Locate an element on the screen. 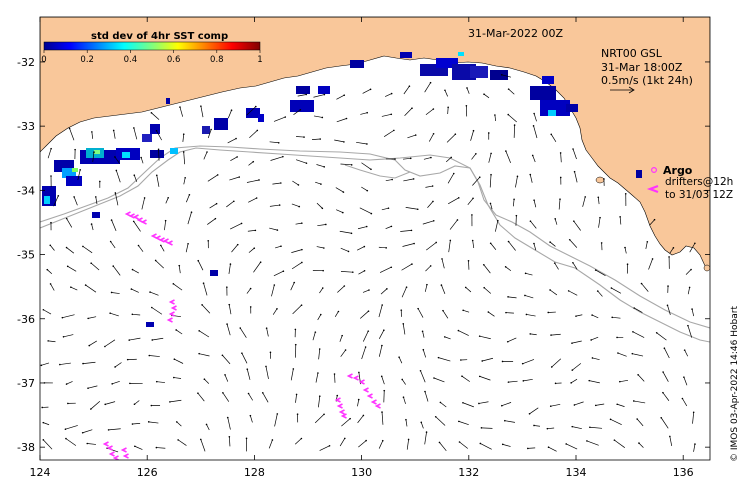 This screenshot has height=496, width=750. current-model-label: NRT00 GSL is located at coordinates (632, 53).